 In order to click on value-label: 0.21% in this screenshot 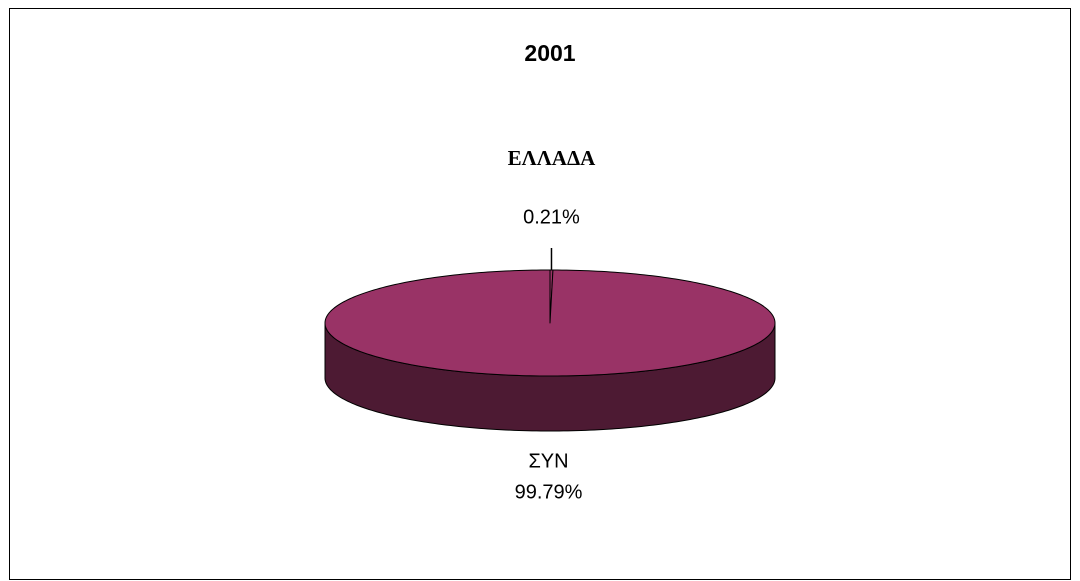, I will do `click(551, 217)`.